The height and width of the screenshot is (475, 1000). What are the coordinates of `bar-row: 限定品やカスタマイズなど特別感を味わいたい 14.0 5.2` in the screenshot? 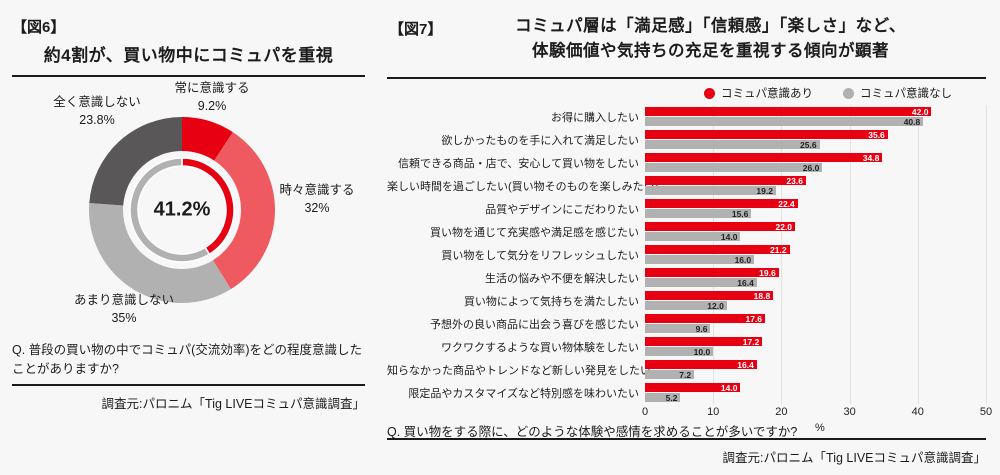 It's located at (686, 392).